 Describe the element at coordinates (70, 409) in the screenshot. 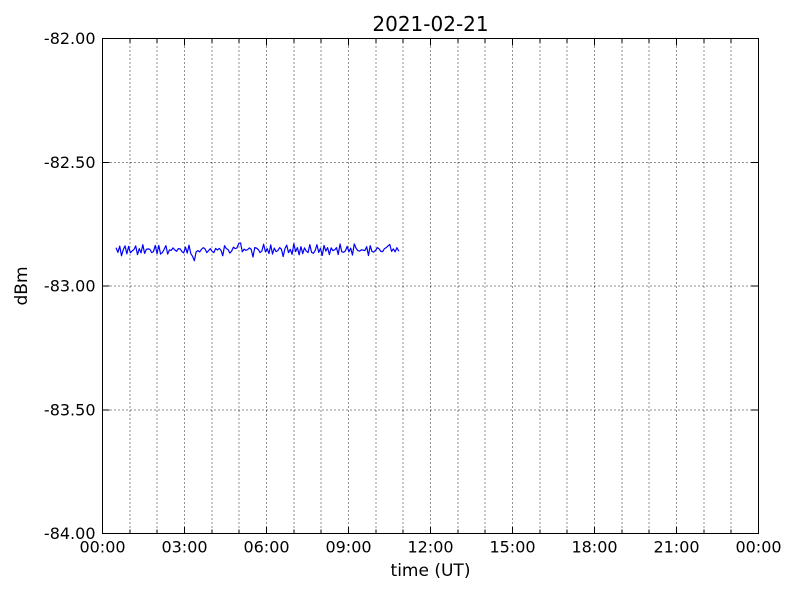

I see `y-tick-label: -83.50` at that location.